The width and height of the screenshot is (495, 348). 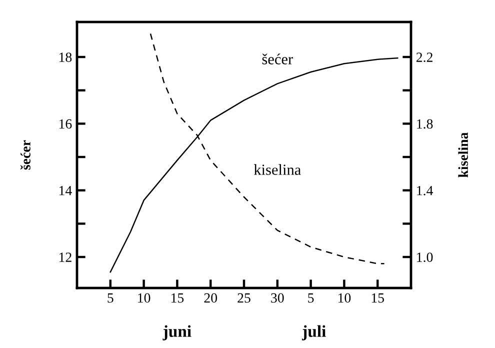 I want to click on y-tick-label: 12, so click(x=65, y=257).